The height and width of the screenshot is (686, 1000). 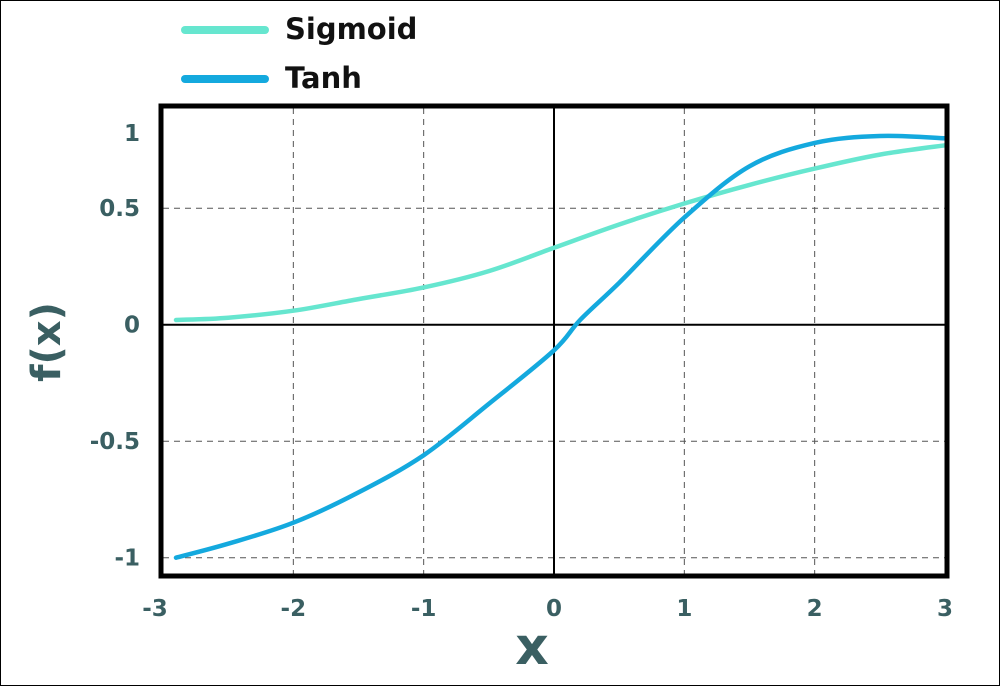 I want to click on y-axis-title: f(x), so click(x=47, y=342).